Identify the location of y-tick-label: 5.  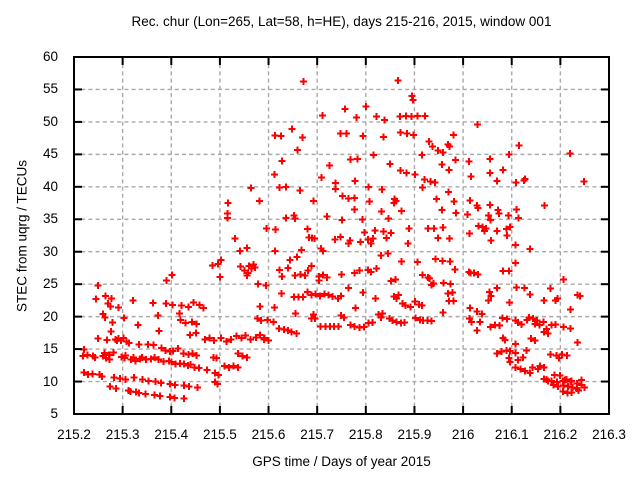
(54, 413).